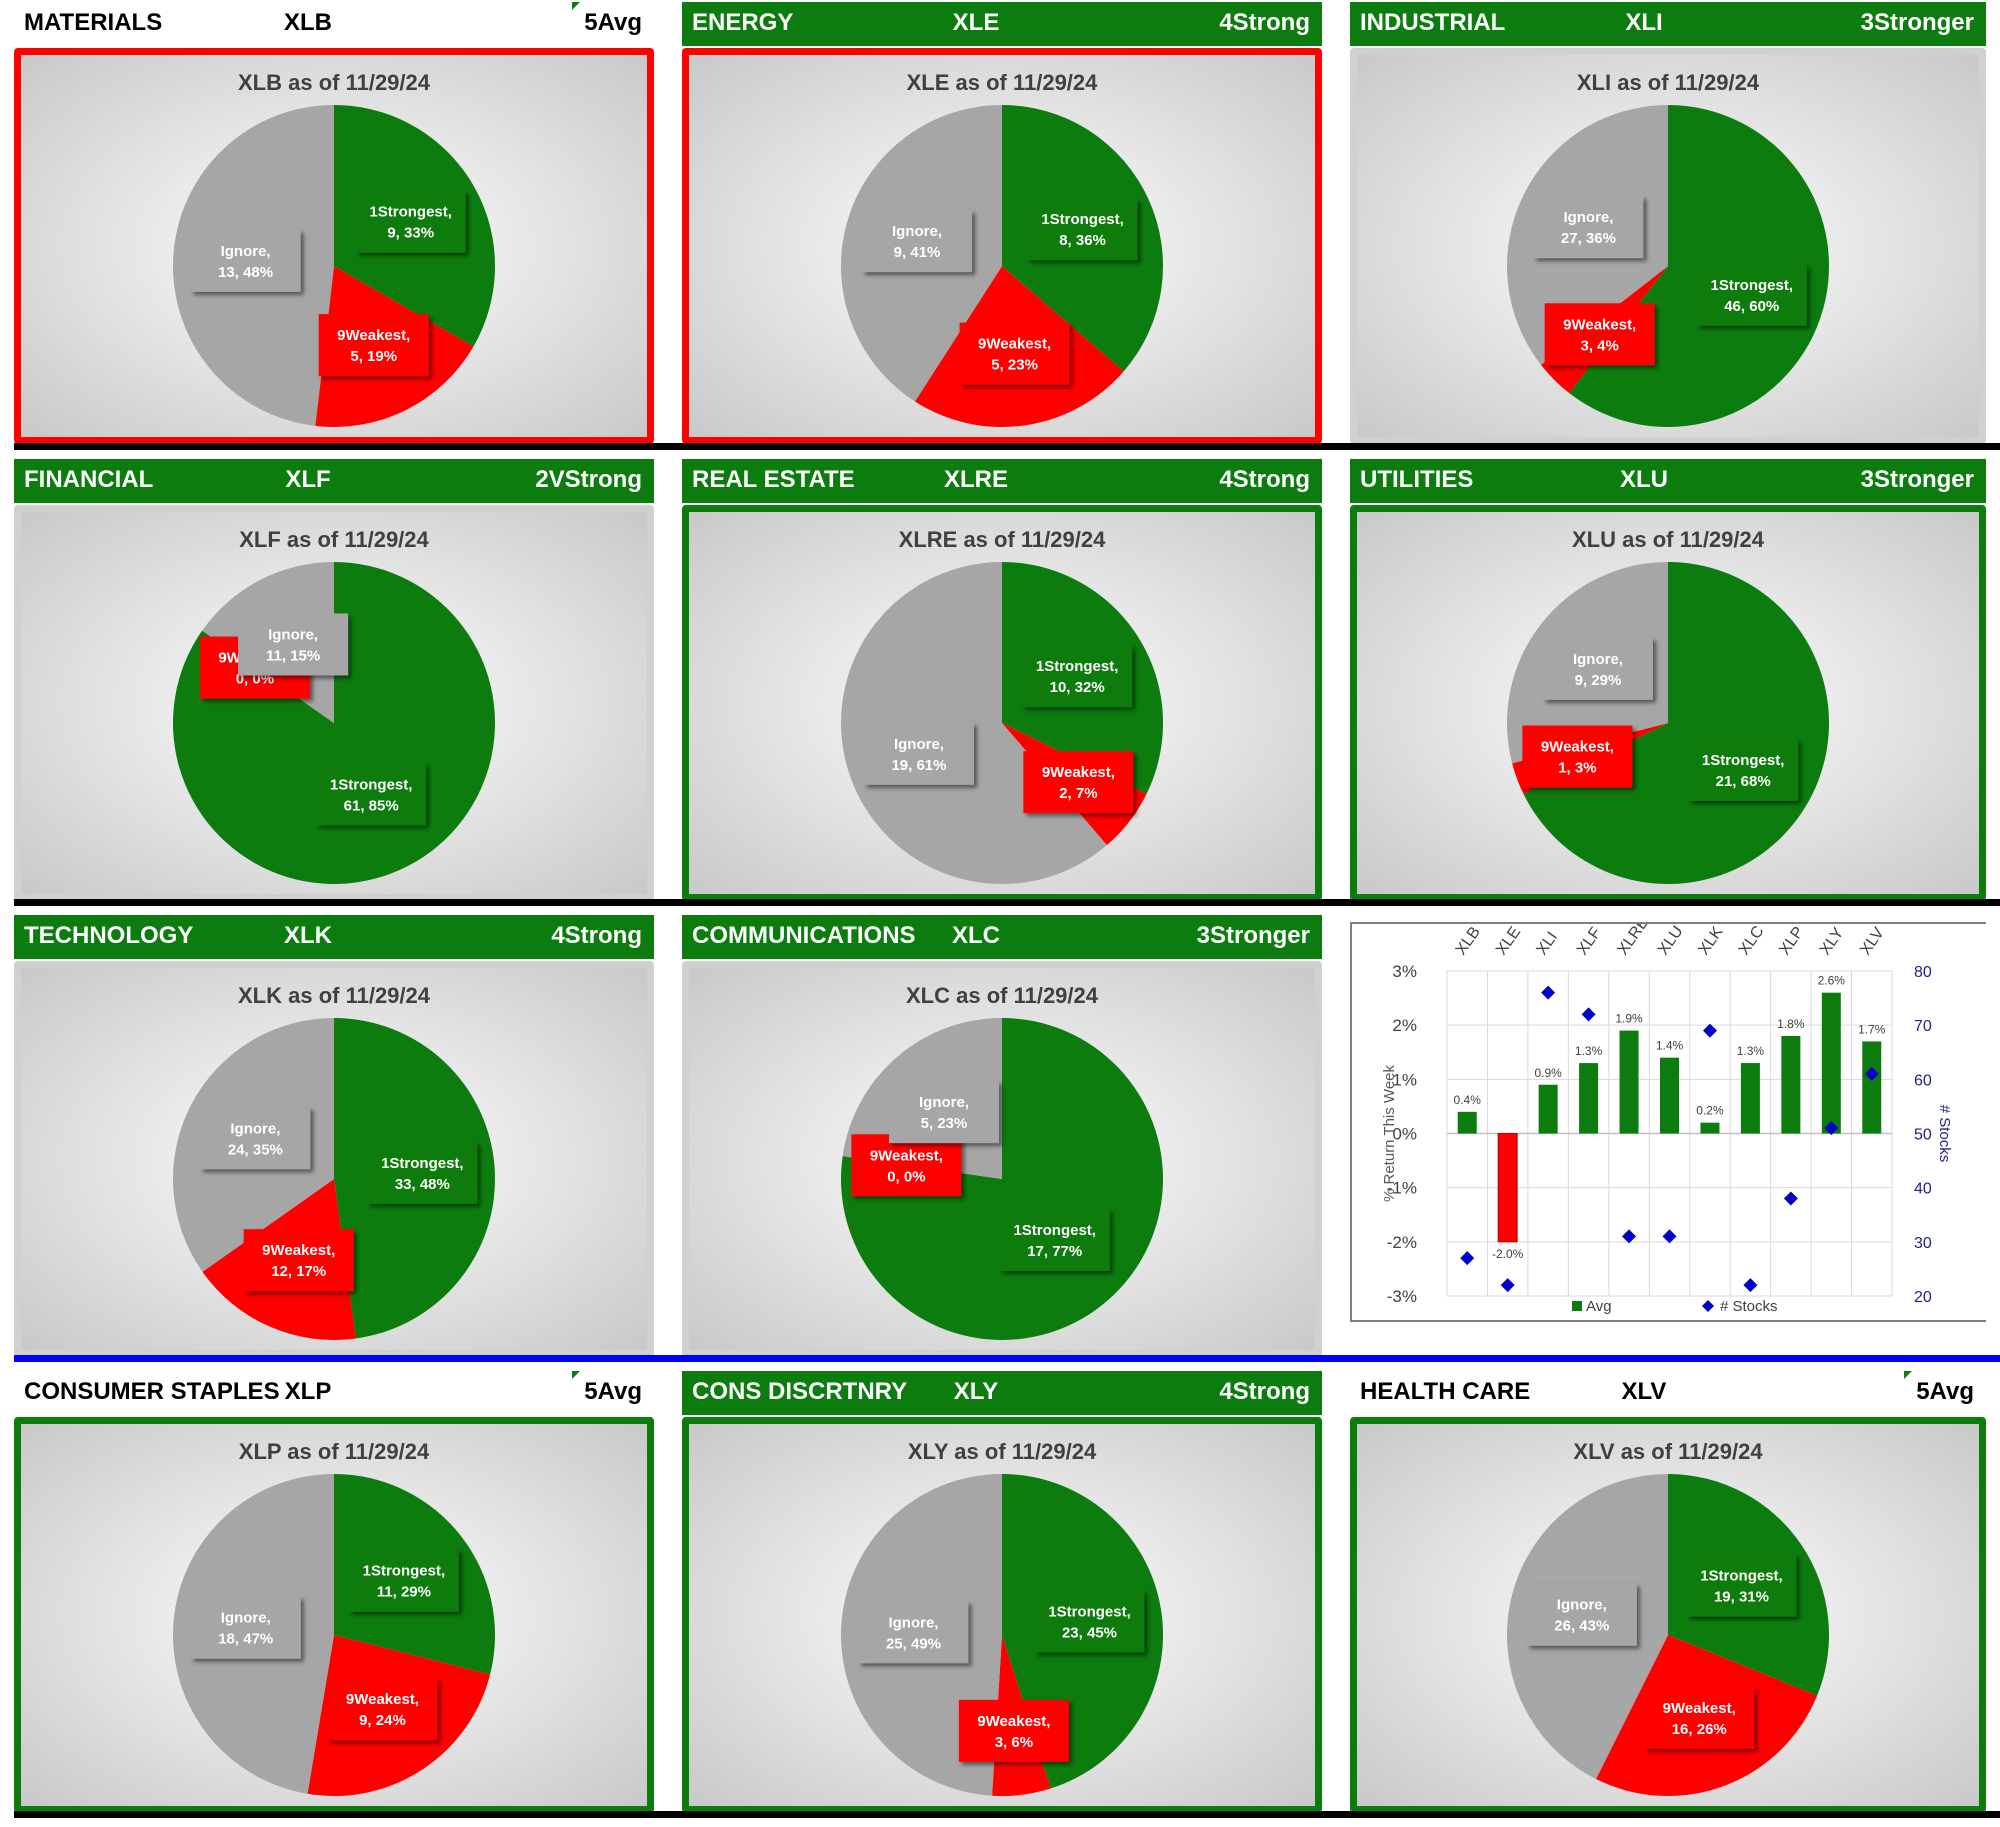 The image size is (2000, 1827). Describe the element at coordinates (917, 241) in the screenshot. I see `data-label-ignore: Ignore, 9, 41%` at that location.